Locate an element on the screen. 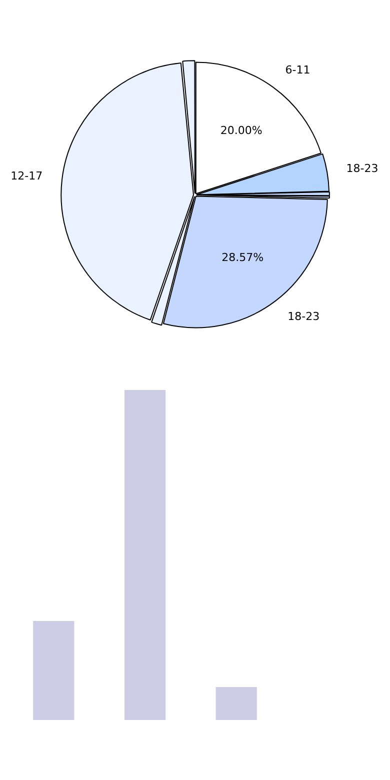 This screenshot has height=780, width=390. data-label: 20.00% is located at coordinates (241, 131).